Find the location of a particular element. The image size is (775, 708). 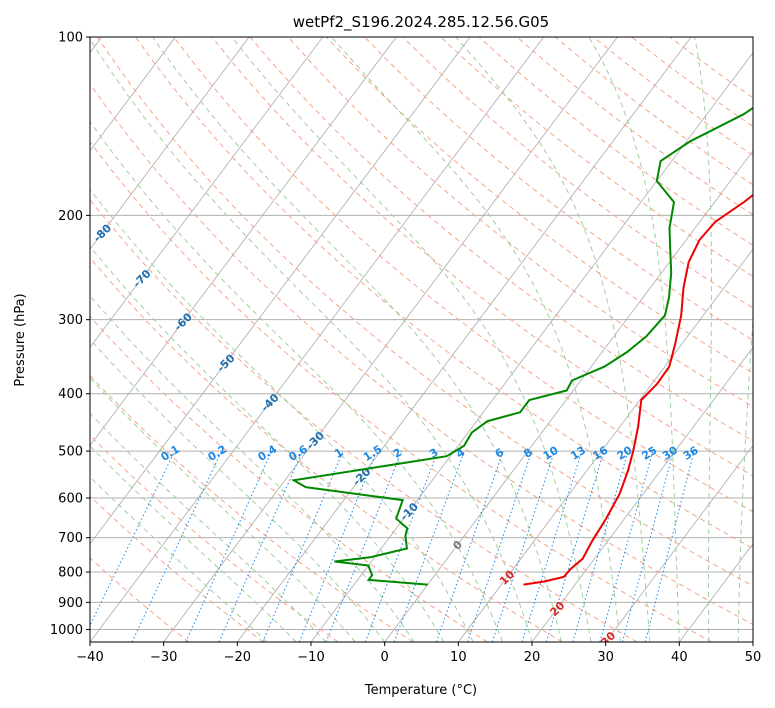

y-tick-label: 900 is located at coordinates (70, 603).